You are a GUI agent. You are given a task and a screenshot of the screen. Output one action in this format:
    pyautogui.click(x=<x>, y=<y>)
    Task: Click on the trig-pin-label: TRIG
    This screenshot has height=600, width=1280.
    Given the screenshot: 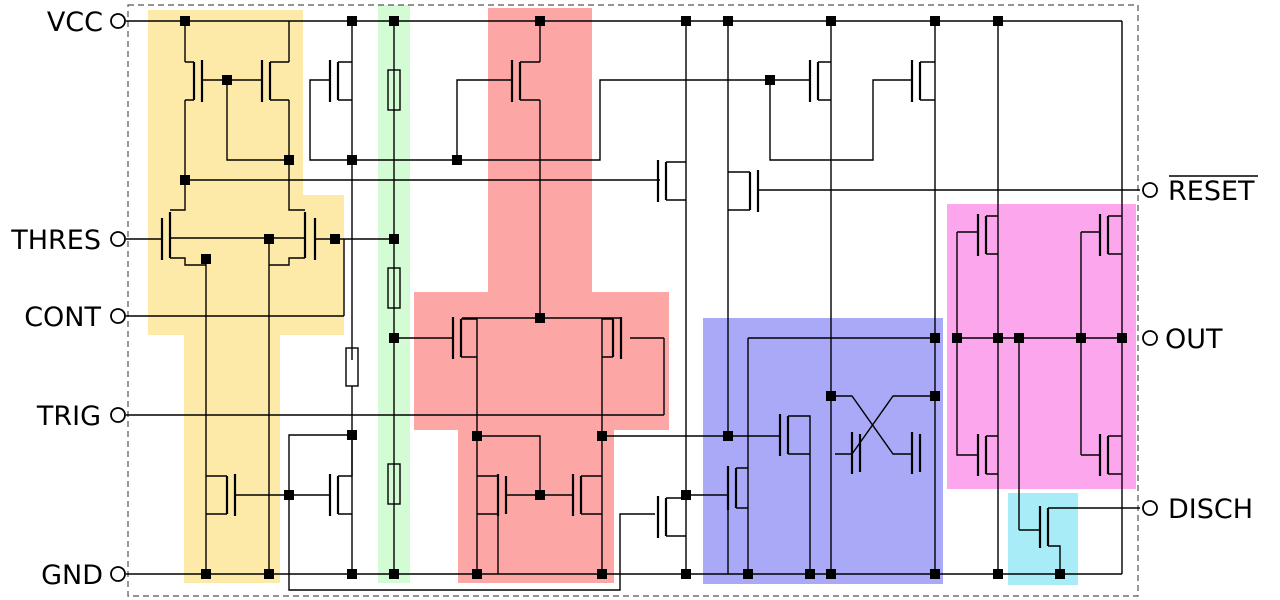 What is the action you would take?
    pyautogui.click(x=68, y=416)
    